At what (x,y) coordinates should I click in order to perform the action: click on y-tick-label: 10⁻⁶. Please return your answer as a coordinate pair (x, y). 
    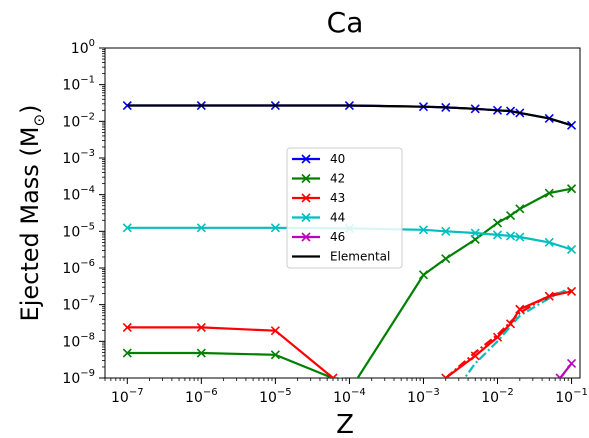
    Looking at the image, I should click on (78, 267).